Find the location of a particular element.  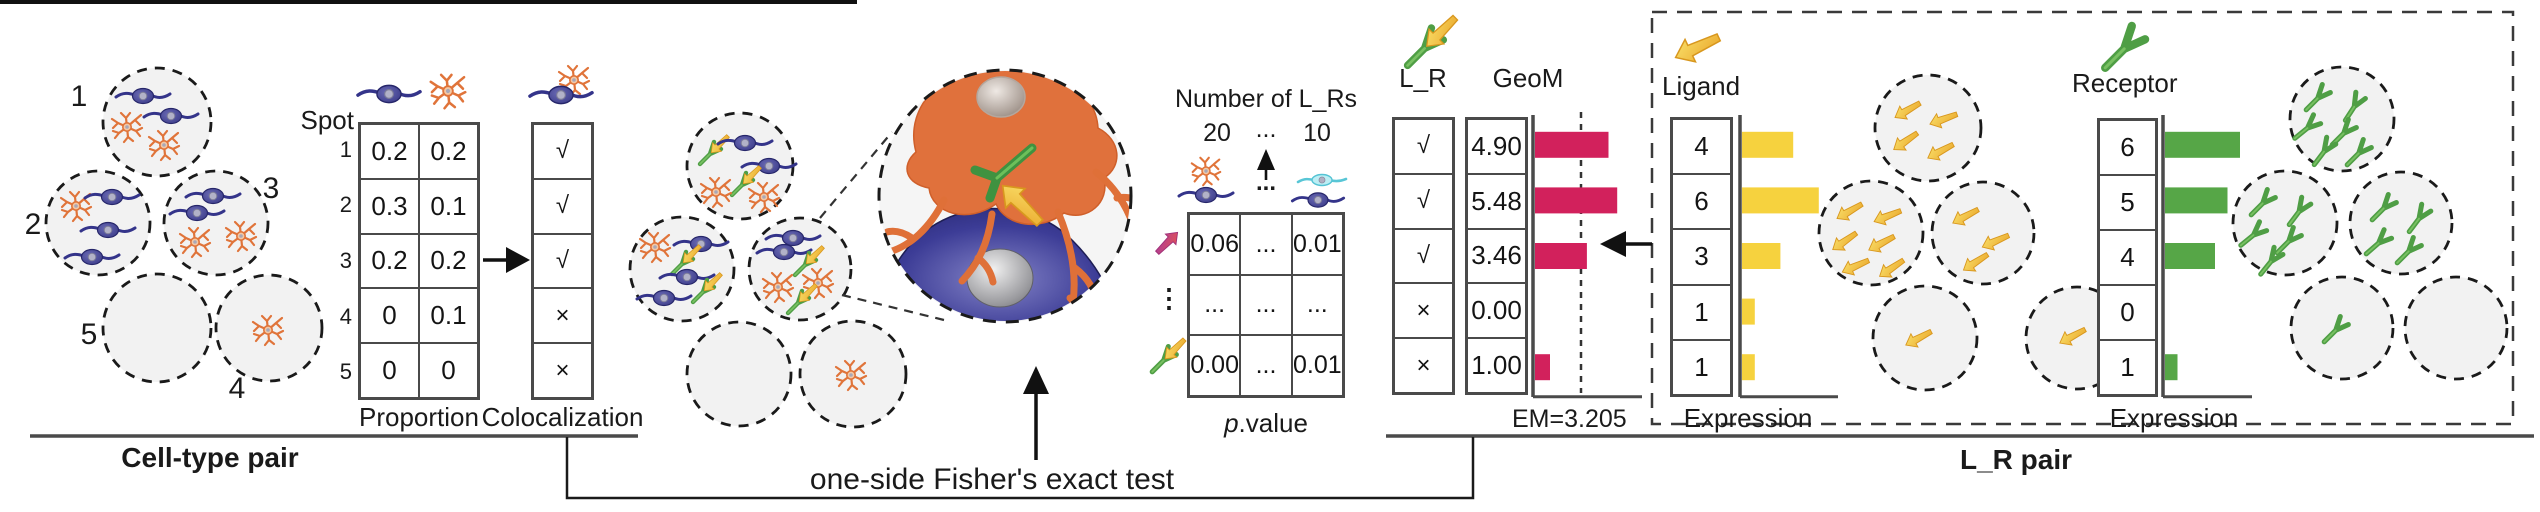

vertical-dots-icon: ⋮ is located at coordinates (1169, 298).